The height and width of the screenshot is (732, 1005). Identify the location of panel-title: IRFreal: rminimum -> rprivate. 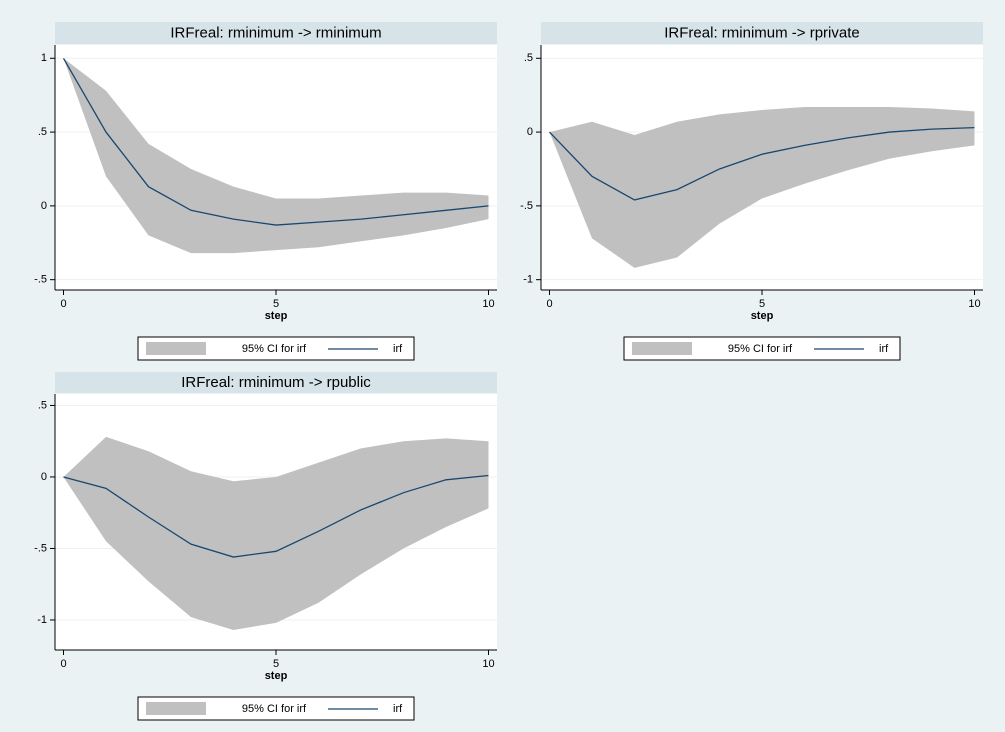
(761, 32).